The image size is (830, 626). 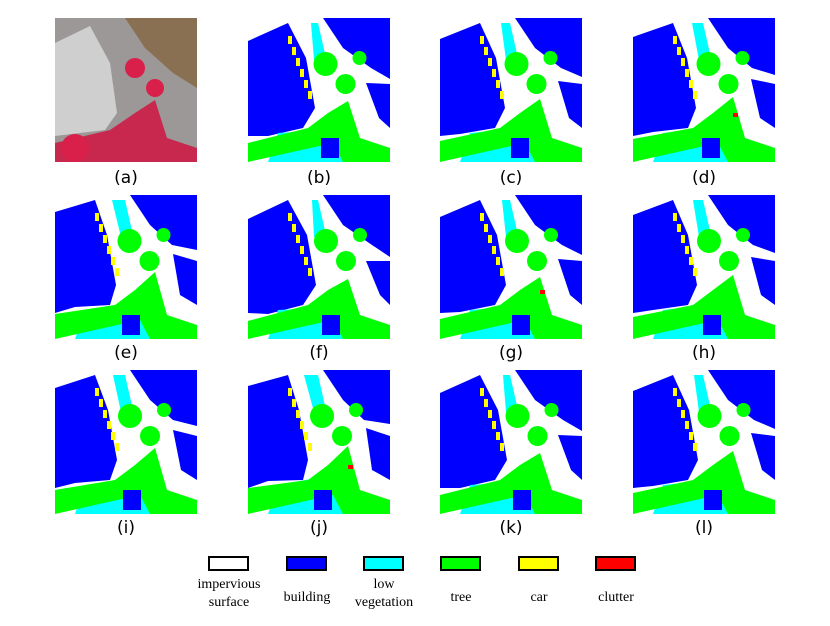 What do you see at coordinates (350, 467) in the screenshot?
I see `map-clutter` at bounding box center [350, 467].